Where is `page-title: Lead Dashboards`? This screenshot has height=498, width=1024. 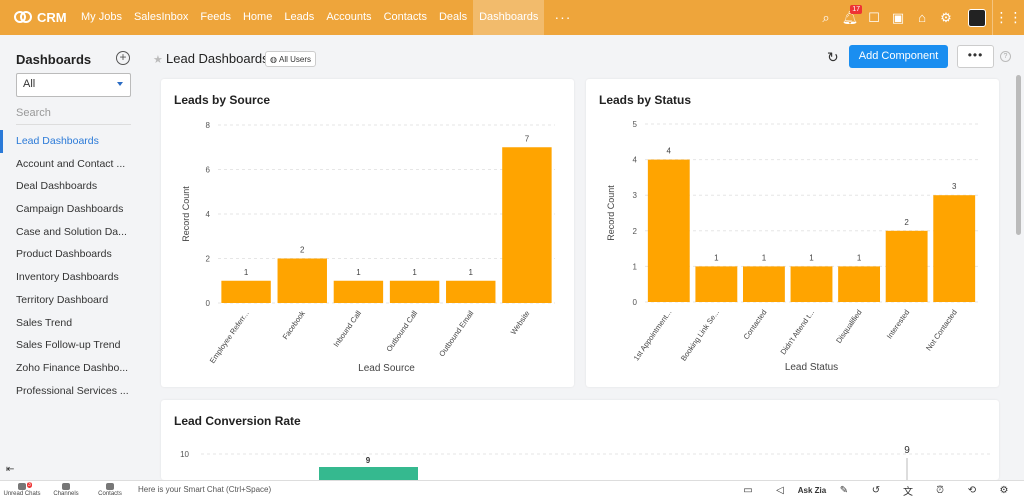
page-title: Lead Dashboards is located at coordinates (217, 58).